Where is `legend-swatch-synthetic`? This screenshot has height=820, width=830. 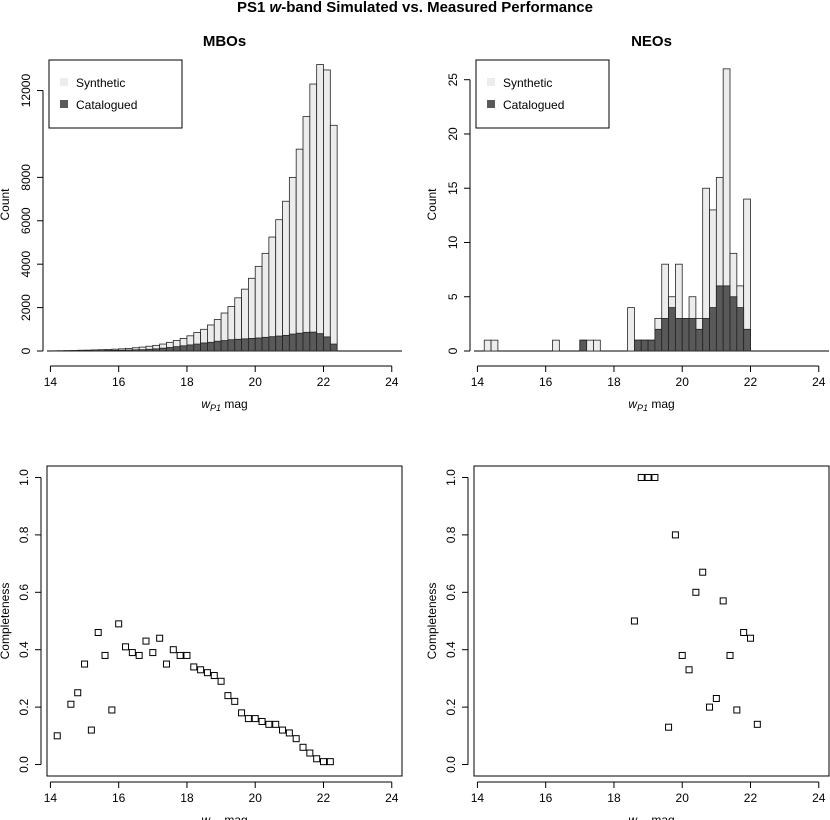 legend-swatch-synthetic is located at coordinates (64, 82).